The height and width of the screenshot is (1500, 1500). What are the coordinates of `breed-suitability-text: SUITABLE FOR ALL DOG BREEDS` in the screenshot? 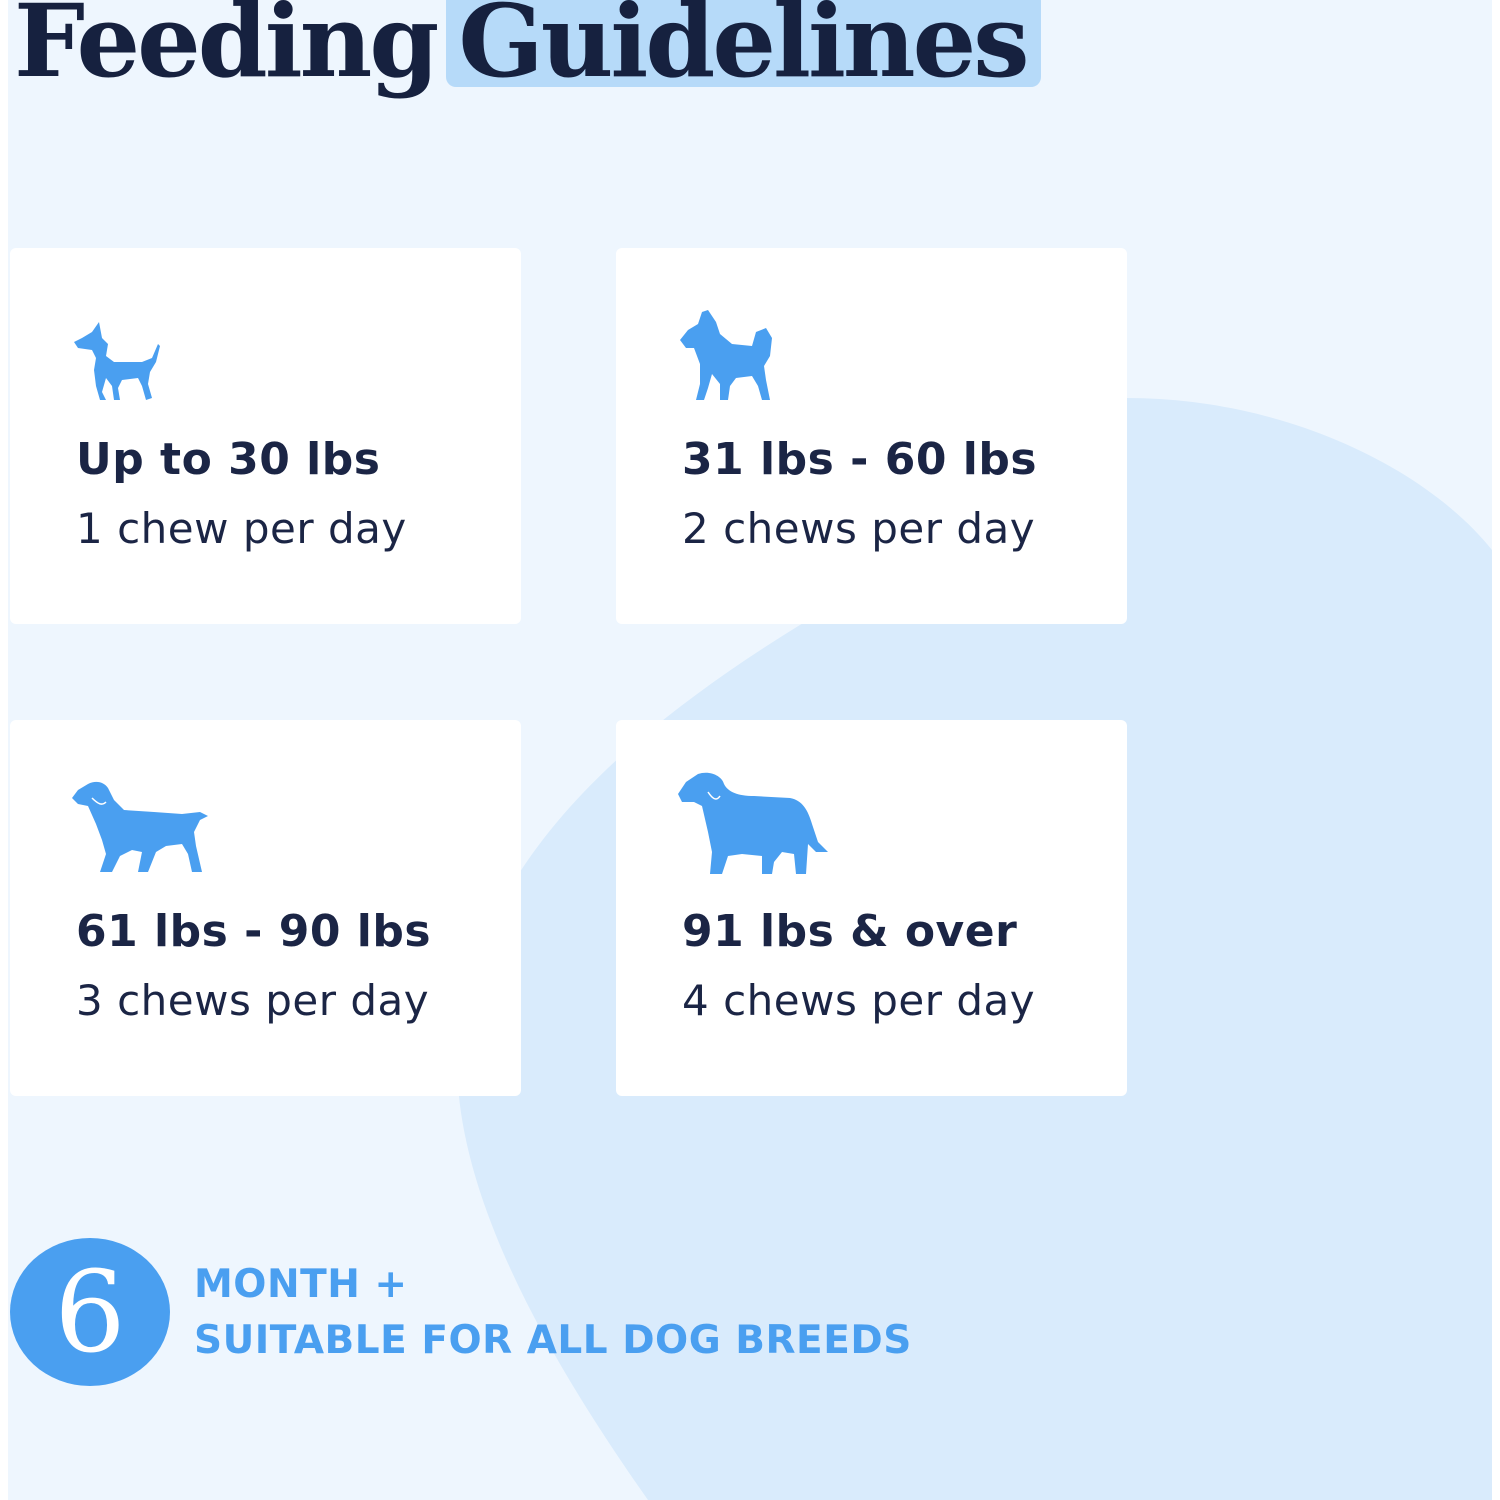 It's located at (553, 1340).